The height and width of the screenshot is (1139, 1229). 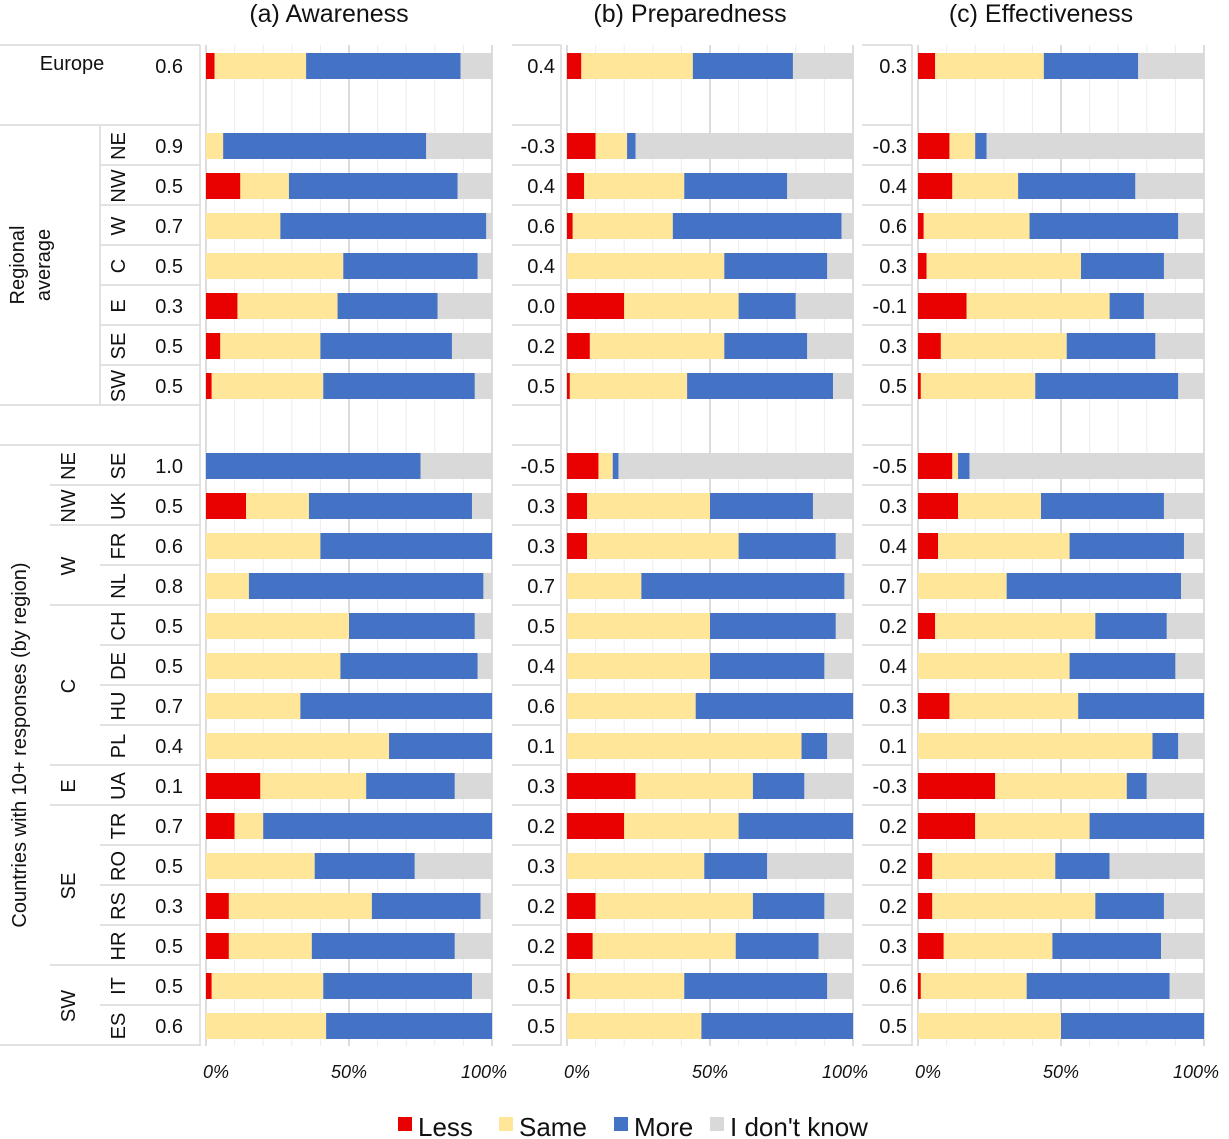 I want to click on row-label-region: C, so click(x=119, y=266).